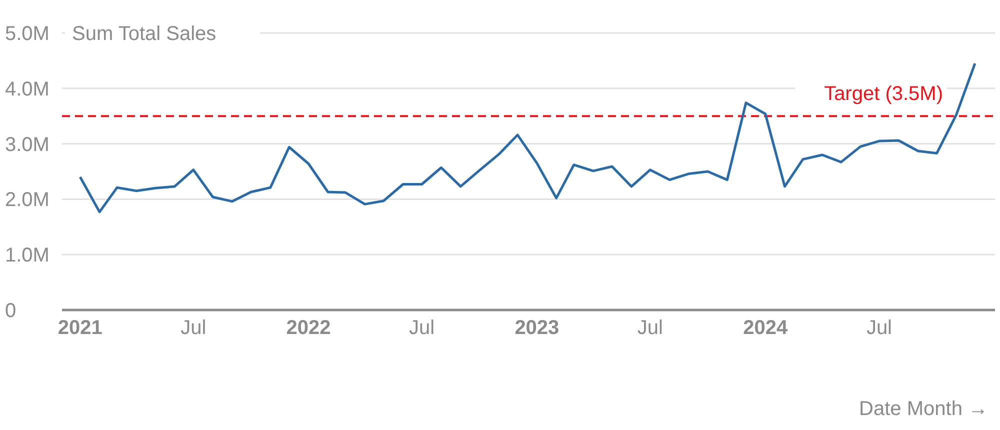  What do you see at coordinates (883, 94) in the screenshot?
I see `ref-line-label: Target (3.5M)` at bounding box center [883, 94].